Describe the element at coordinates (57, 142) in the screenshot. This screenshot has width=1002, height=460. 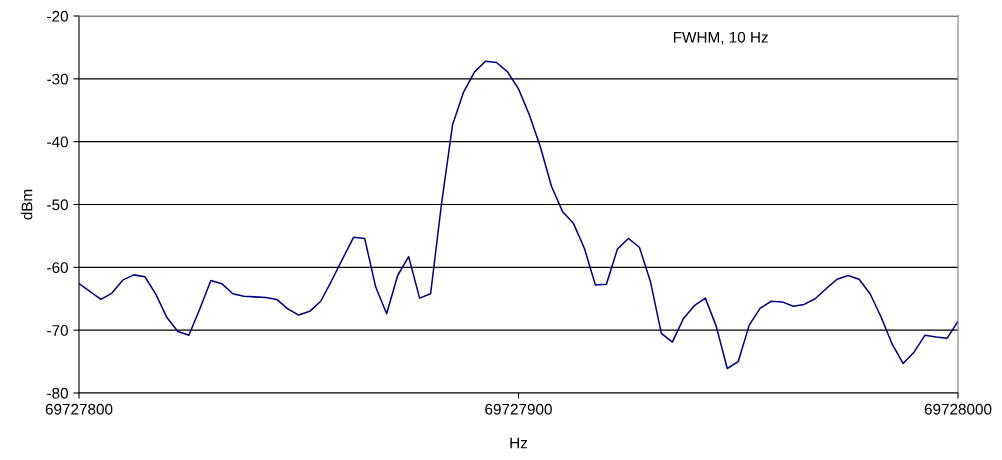
I see `y-tick-label: -40` at that location.